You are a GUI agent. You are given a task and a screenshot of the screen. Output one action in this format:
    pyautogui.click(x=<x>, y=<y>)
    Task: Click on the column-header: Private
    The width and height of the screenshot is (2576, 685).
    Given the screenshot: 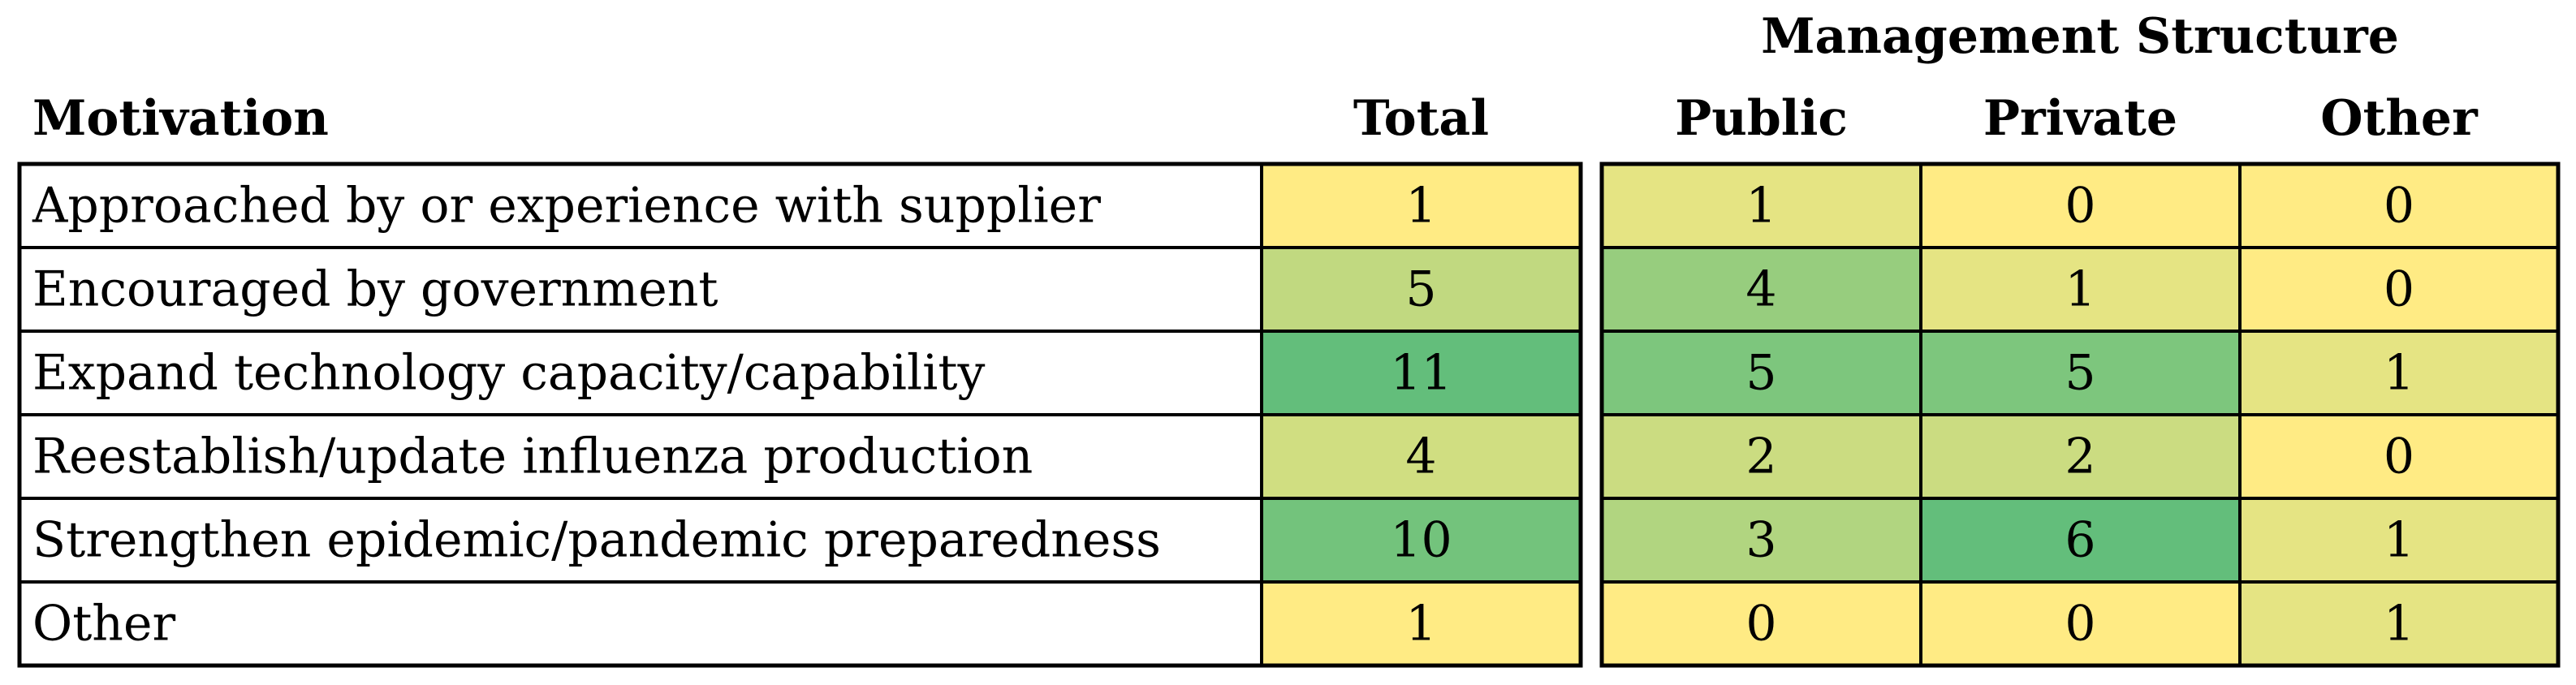 What is the action you would take?
    pyautogui.click(x=2080, y=118)
    